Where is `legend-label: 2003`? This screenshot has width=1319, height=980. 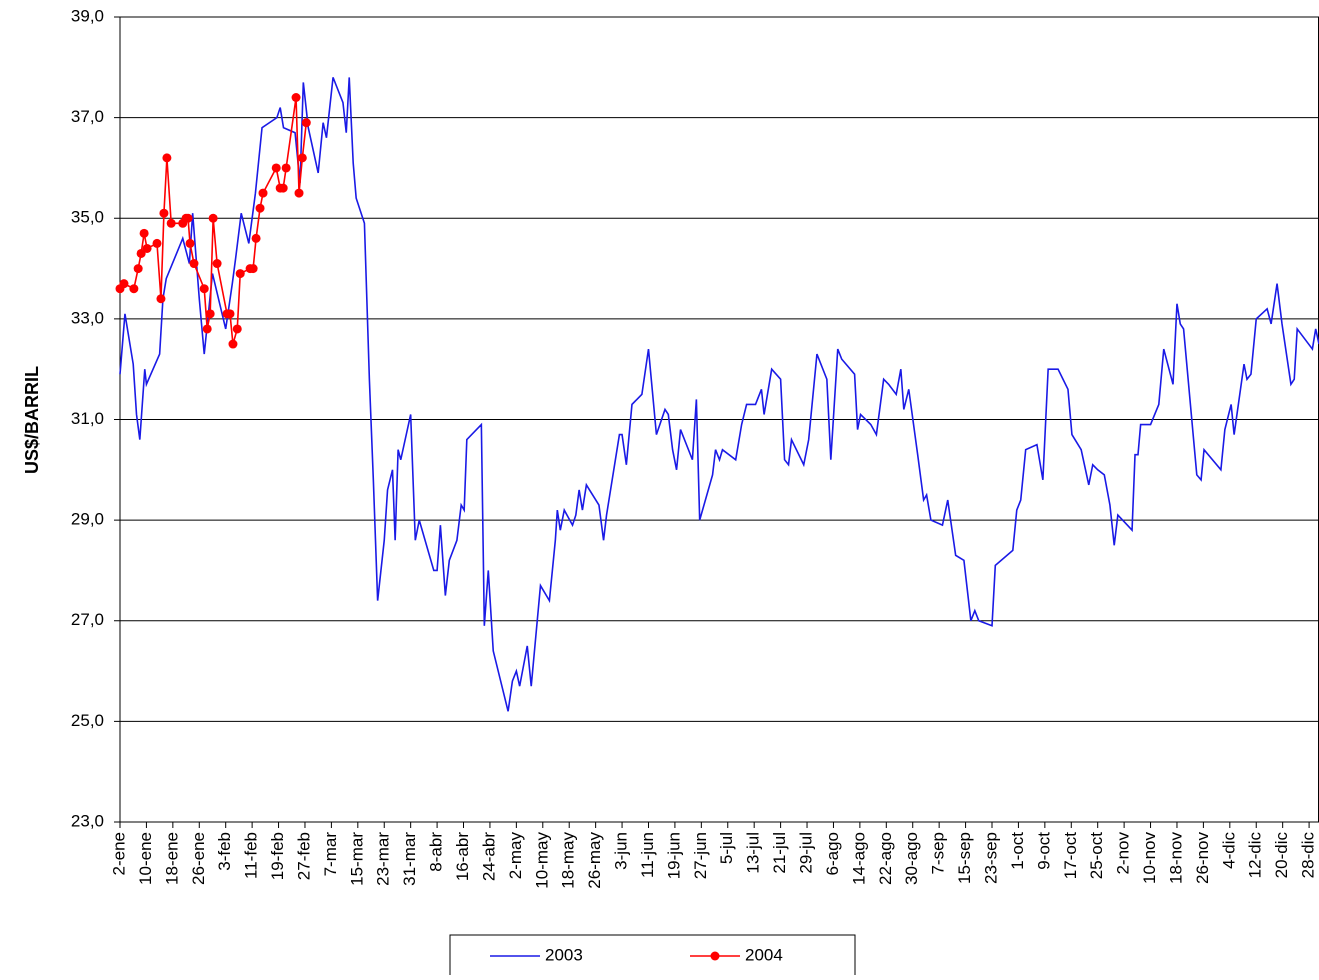
legend-label: 2003 is located at coordinates (564, 954).